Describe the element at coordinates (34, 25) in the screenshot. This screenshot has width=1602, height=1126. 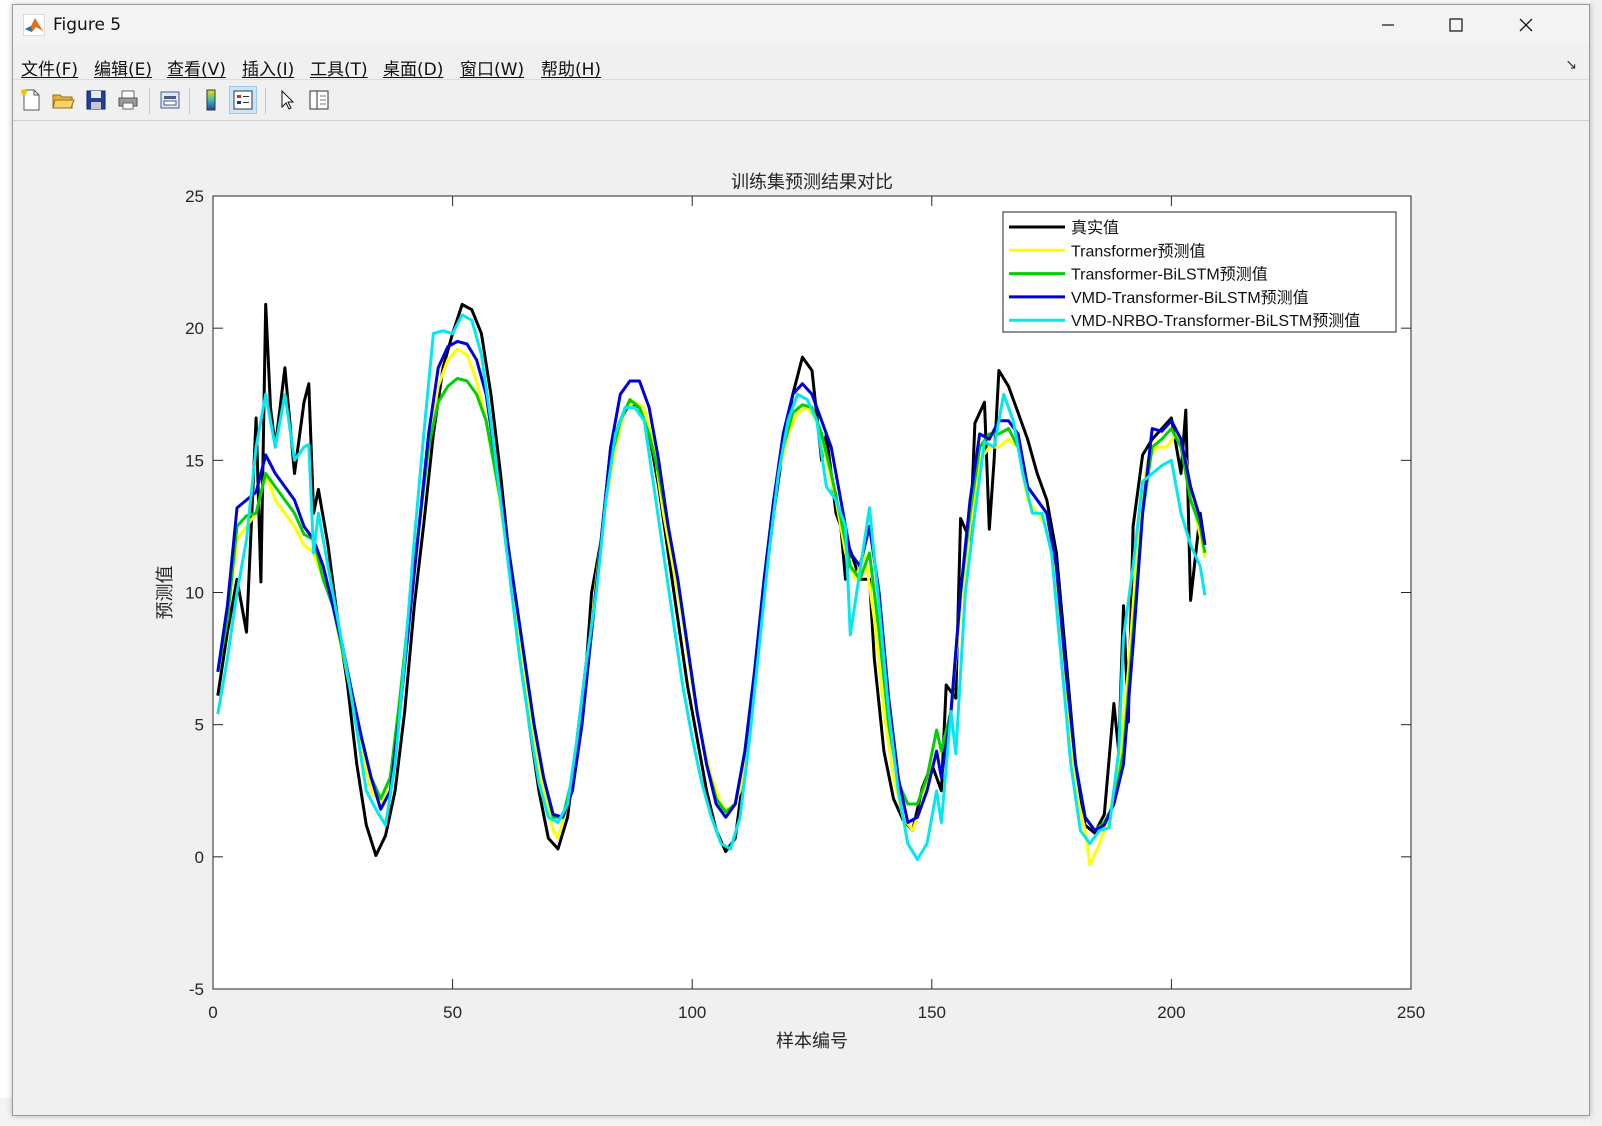
I see `matlab-logo-icon` at that location.